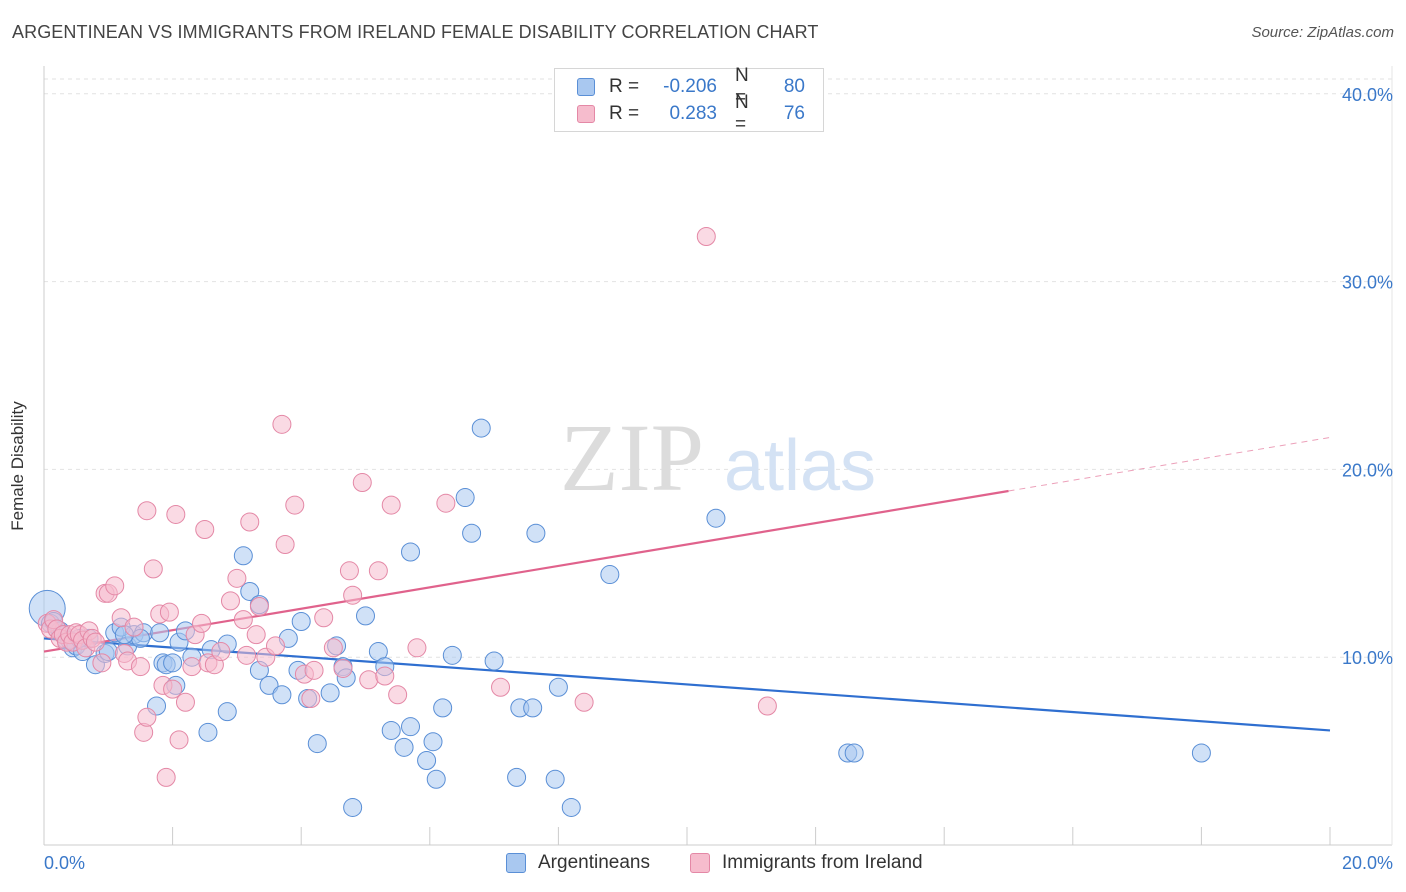  I want to click on series-swatch-blue, so click(516, 863).